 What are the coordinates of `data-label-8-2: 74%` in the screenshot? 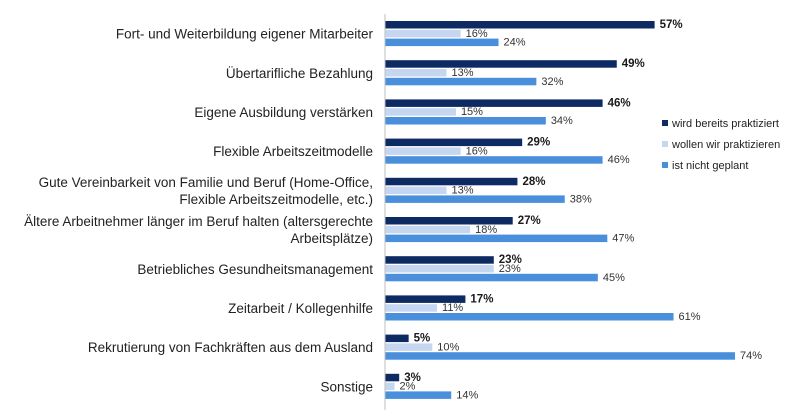 It's located at (751, 356).